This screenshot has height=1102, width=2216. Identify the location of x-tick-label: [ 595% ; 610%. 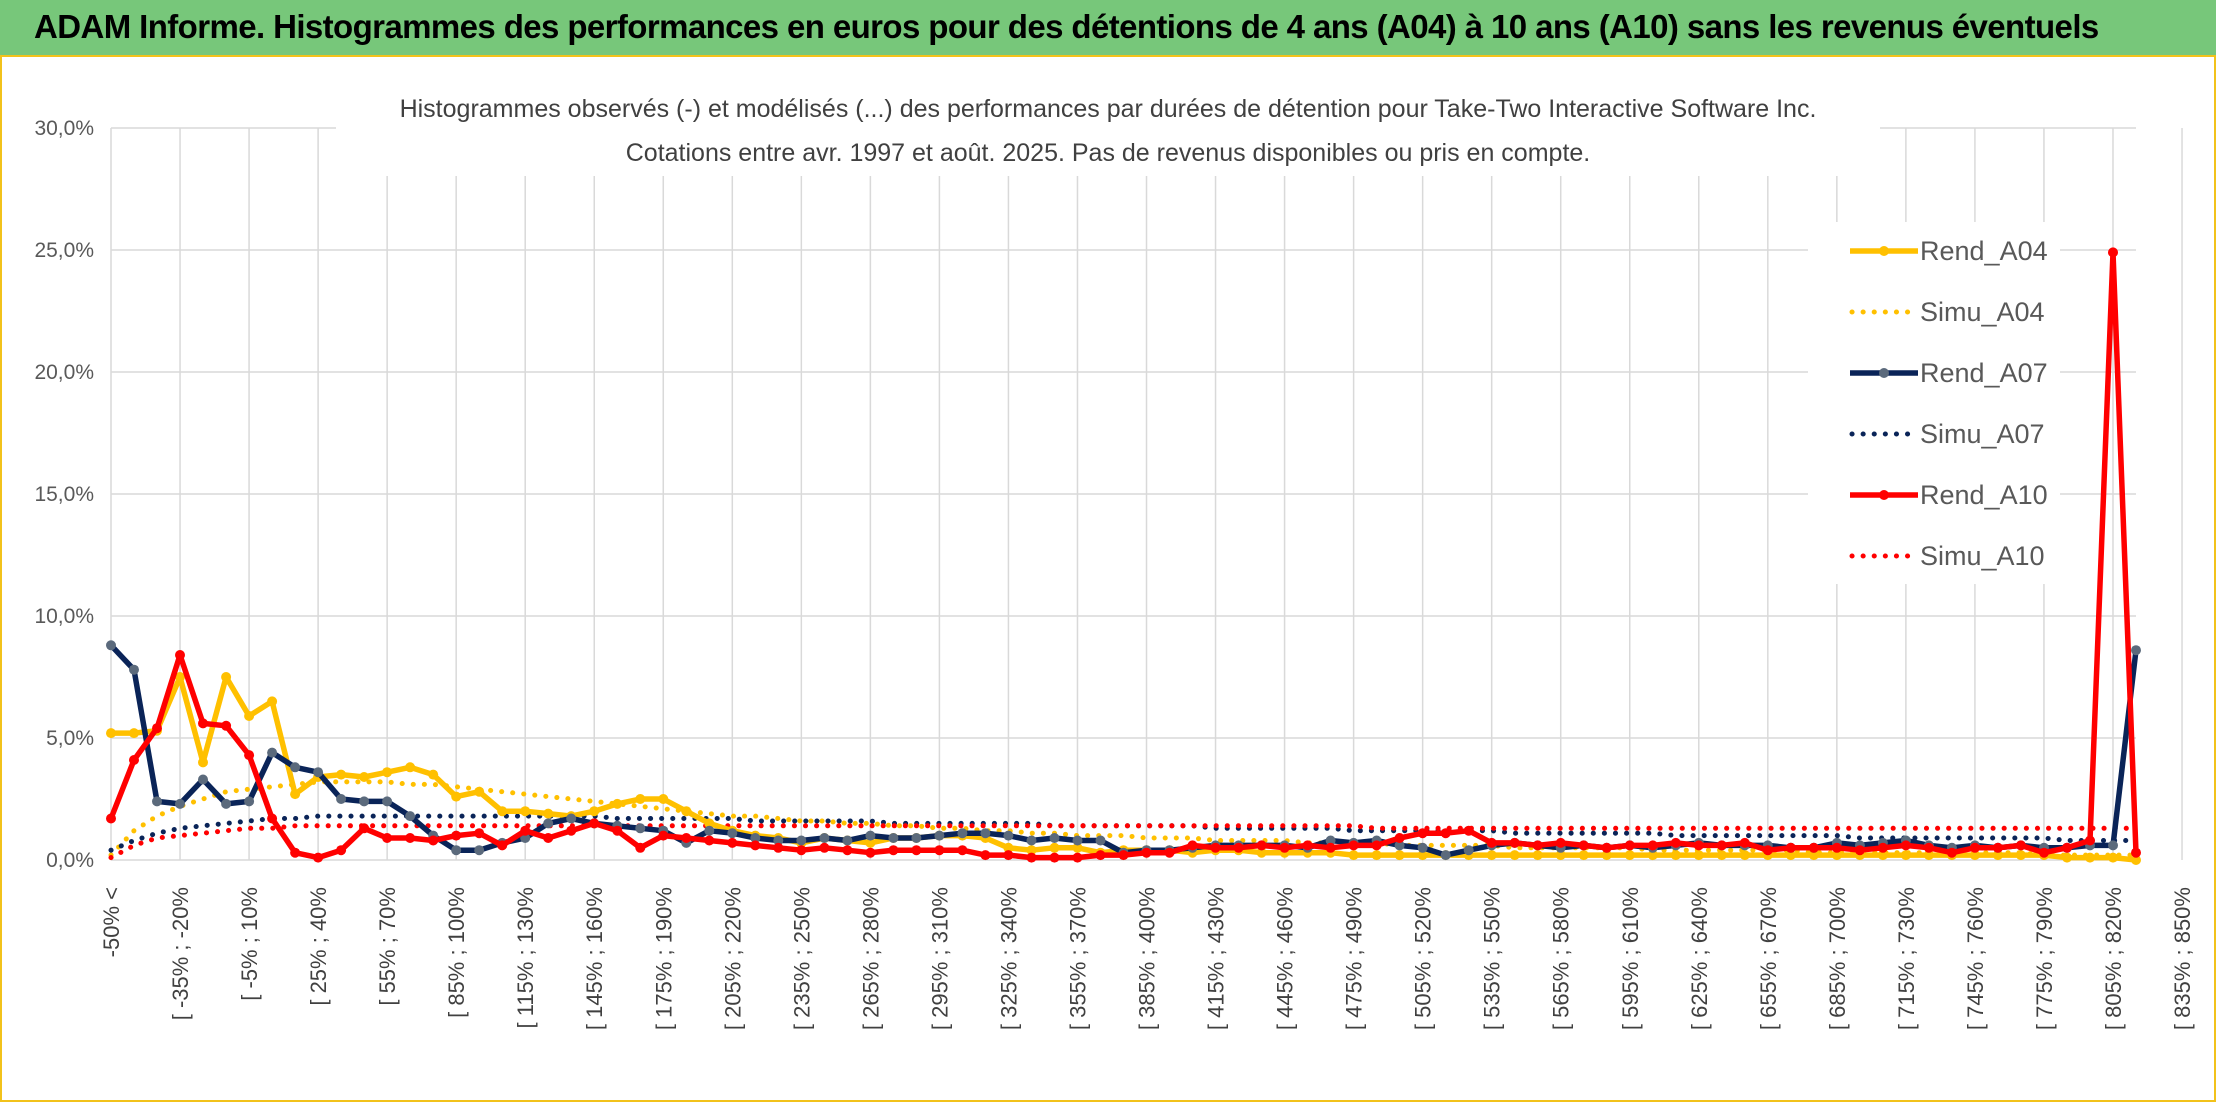
(1630, 958).